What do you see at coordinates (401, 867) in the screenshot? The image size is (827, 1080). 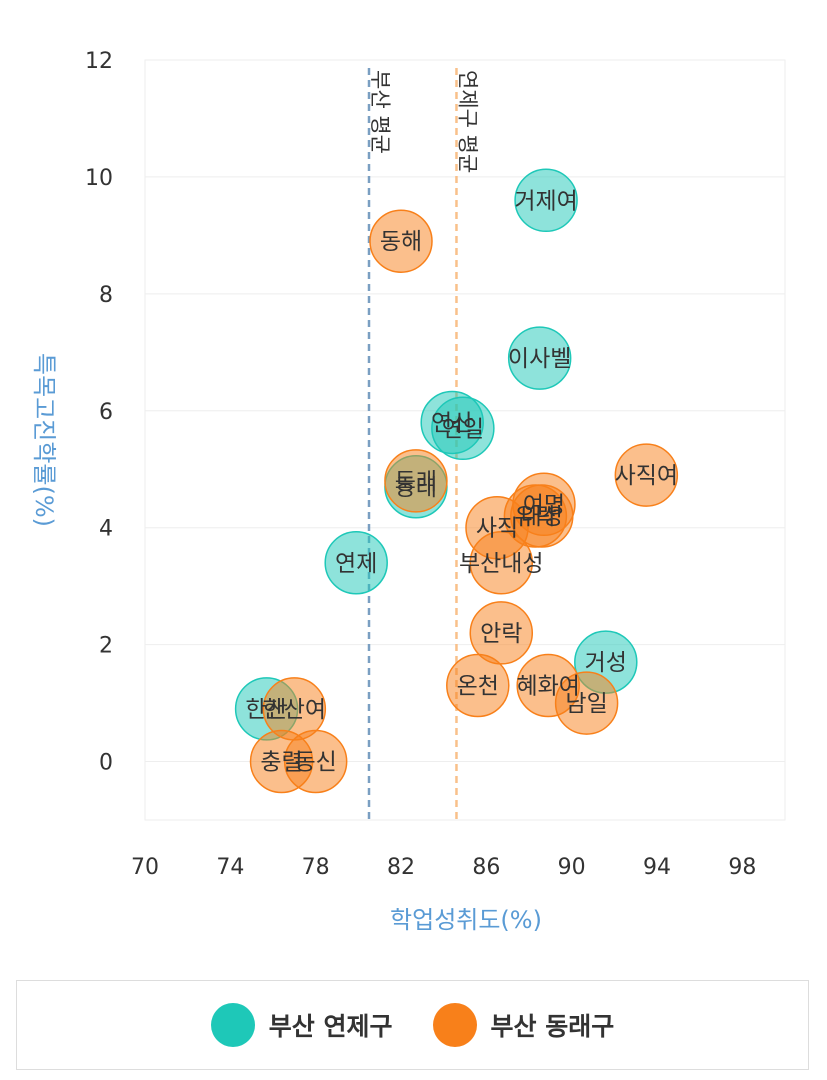 I see `x-tick-label-82: 82` at bounding box center [401, 867].